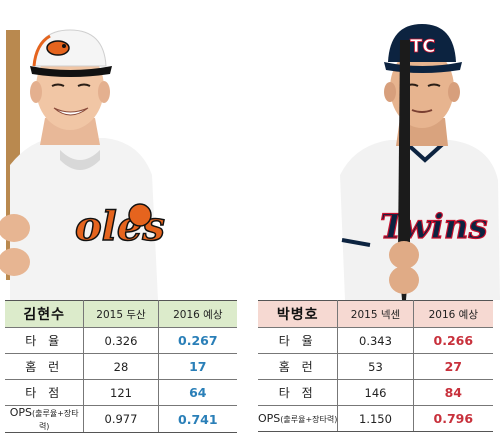  I want to click on column-header-2015: 2015 두산, so click(121, 314).